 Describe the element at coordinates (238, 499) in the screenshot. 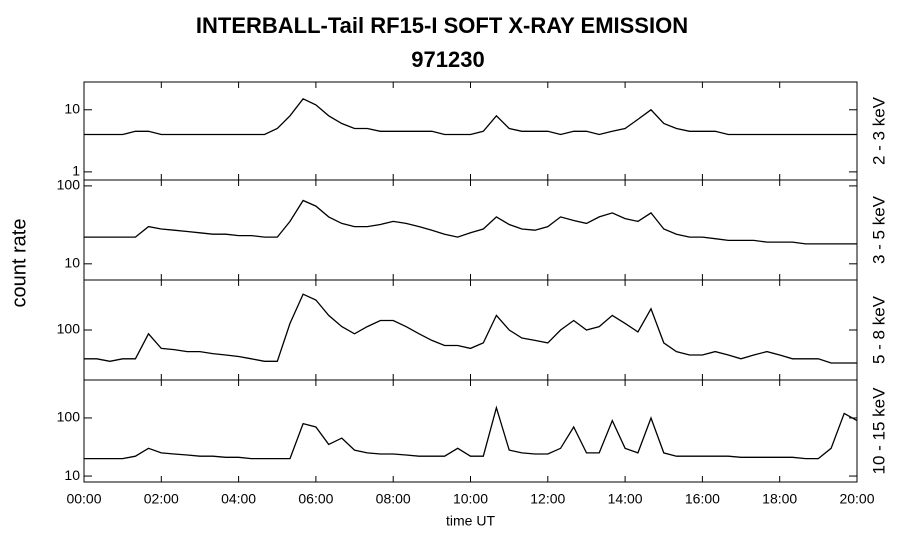

I see `x-tick-label: 04:00` at that location.